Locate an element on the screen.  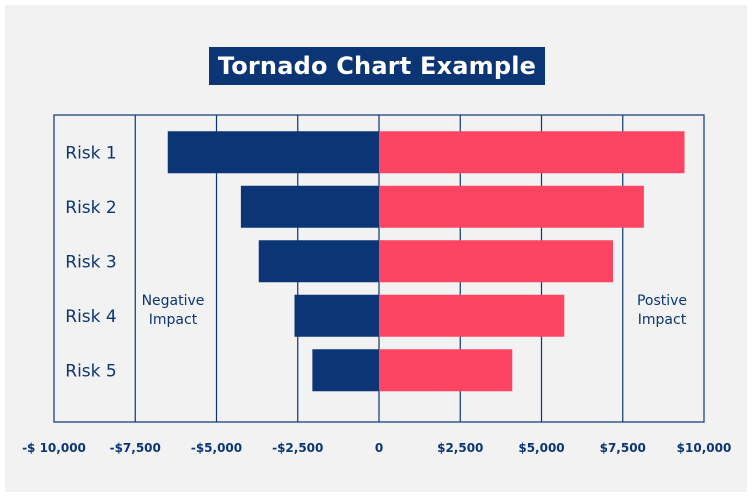
x-tick-label-4: 0 is located at coordinates (379, 448).